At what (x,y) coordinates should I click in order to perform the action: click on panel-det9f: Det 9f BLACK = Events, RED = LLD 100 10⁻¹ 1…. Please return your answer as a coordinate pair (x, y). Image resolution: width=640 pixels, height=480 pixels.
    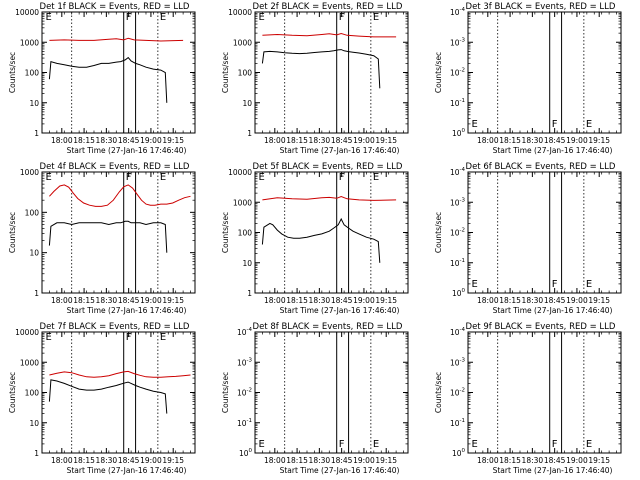
    Looking at the image, I should click on (528, 398).